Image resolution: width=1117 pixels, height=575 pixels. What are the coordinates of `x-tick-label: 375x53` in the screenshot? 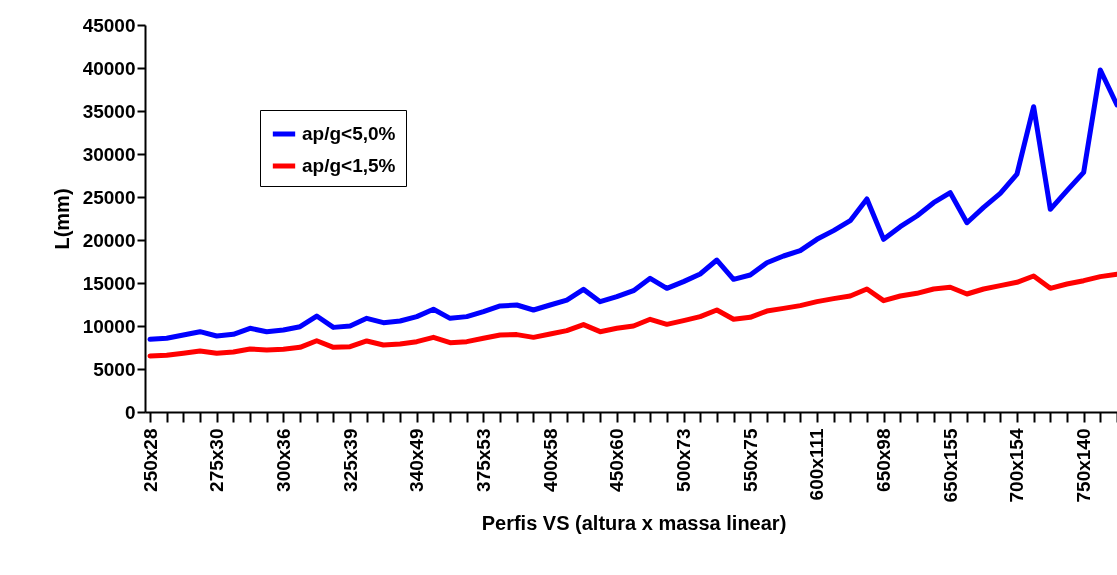 It's located at (483, 460).